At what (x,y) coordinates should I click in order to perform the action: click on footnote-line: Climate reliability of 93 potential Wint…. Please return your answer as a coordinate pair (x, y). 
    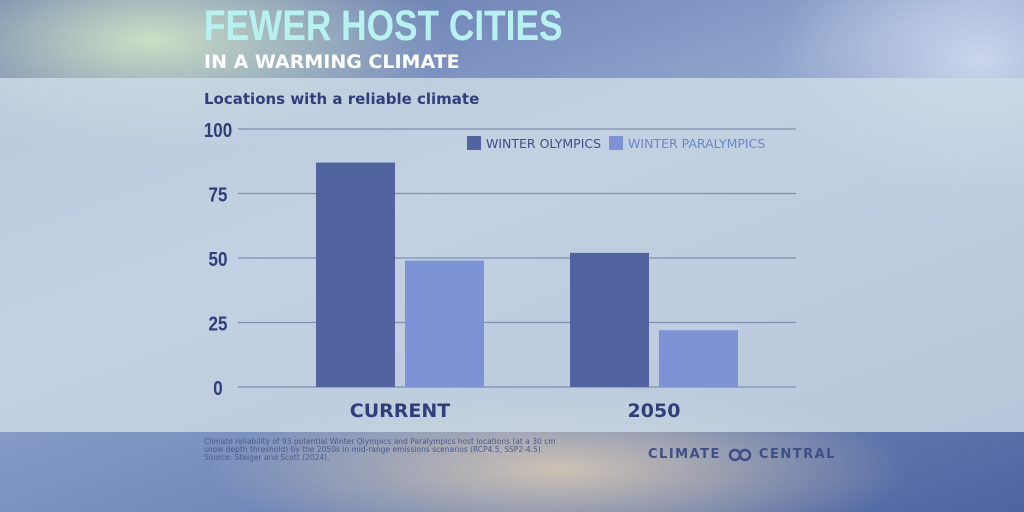
    Looking at the image, I should click on (380, 441).